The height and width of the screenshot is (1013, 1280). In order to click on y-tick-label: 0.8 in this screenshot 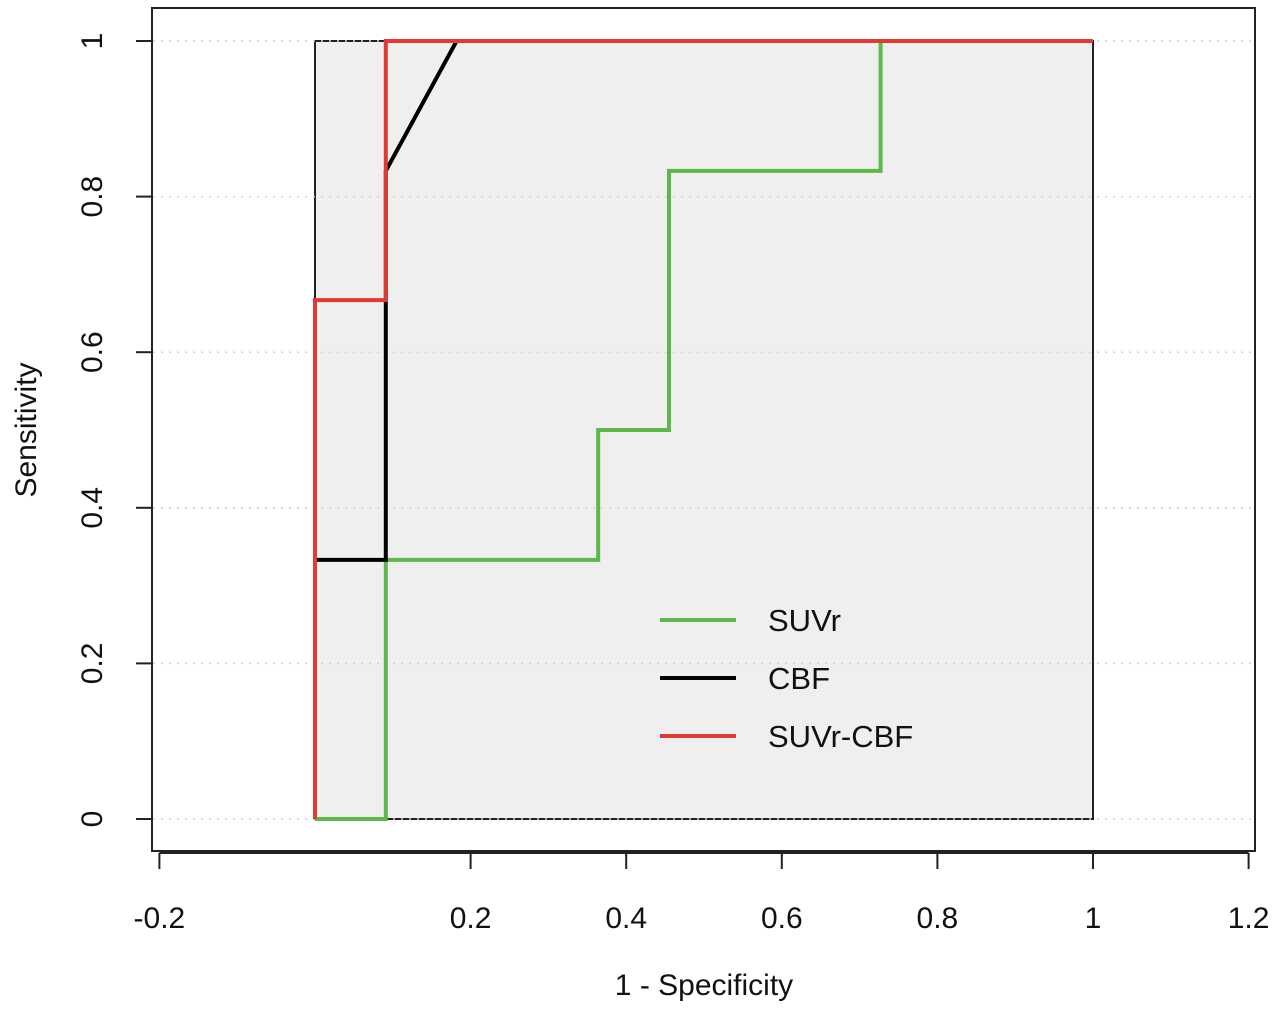, I will do `click(92, 197)`.